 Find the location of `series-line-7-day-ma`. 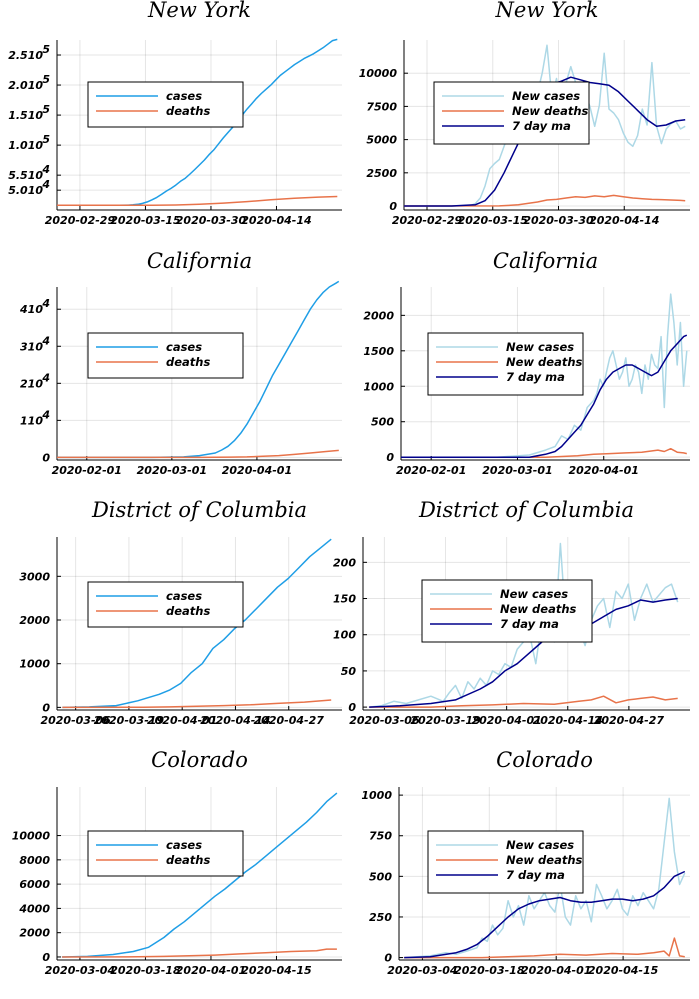

series-line-7-day-ma is located at coordinates (544, 396).